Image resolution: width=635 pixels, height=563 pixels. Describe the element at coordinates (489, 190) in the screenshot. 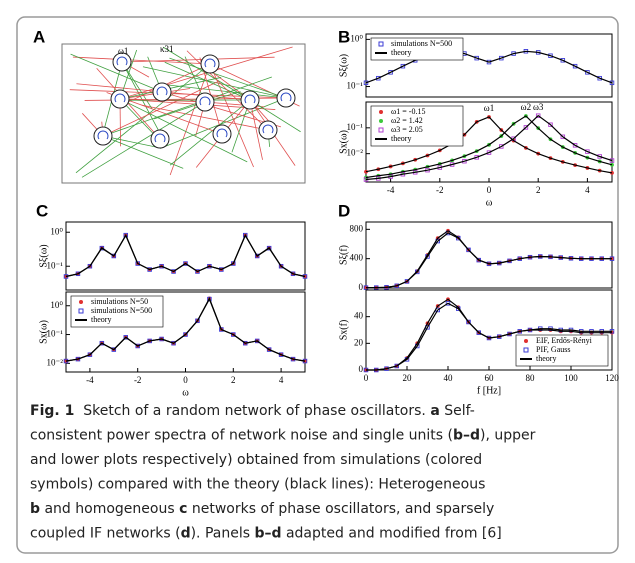

I see `x-tick-label: 0` at that location.